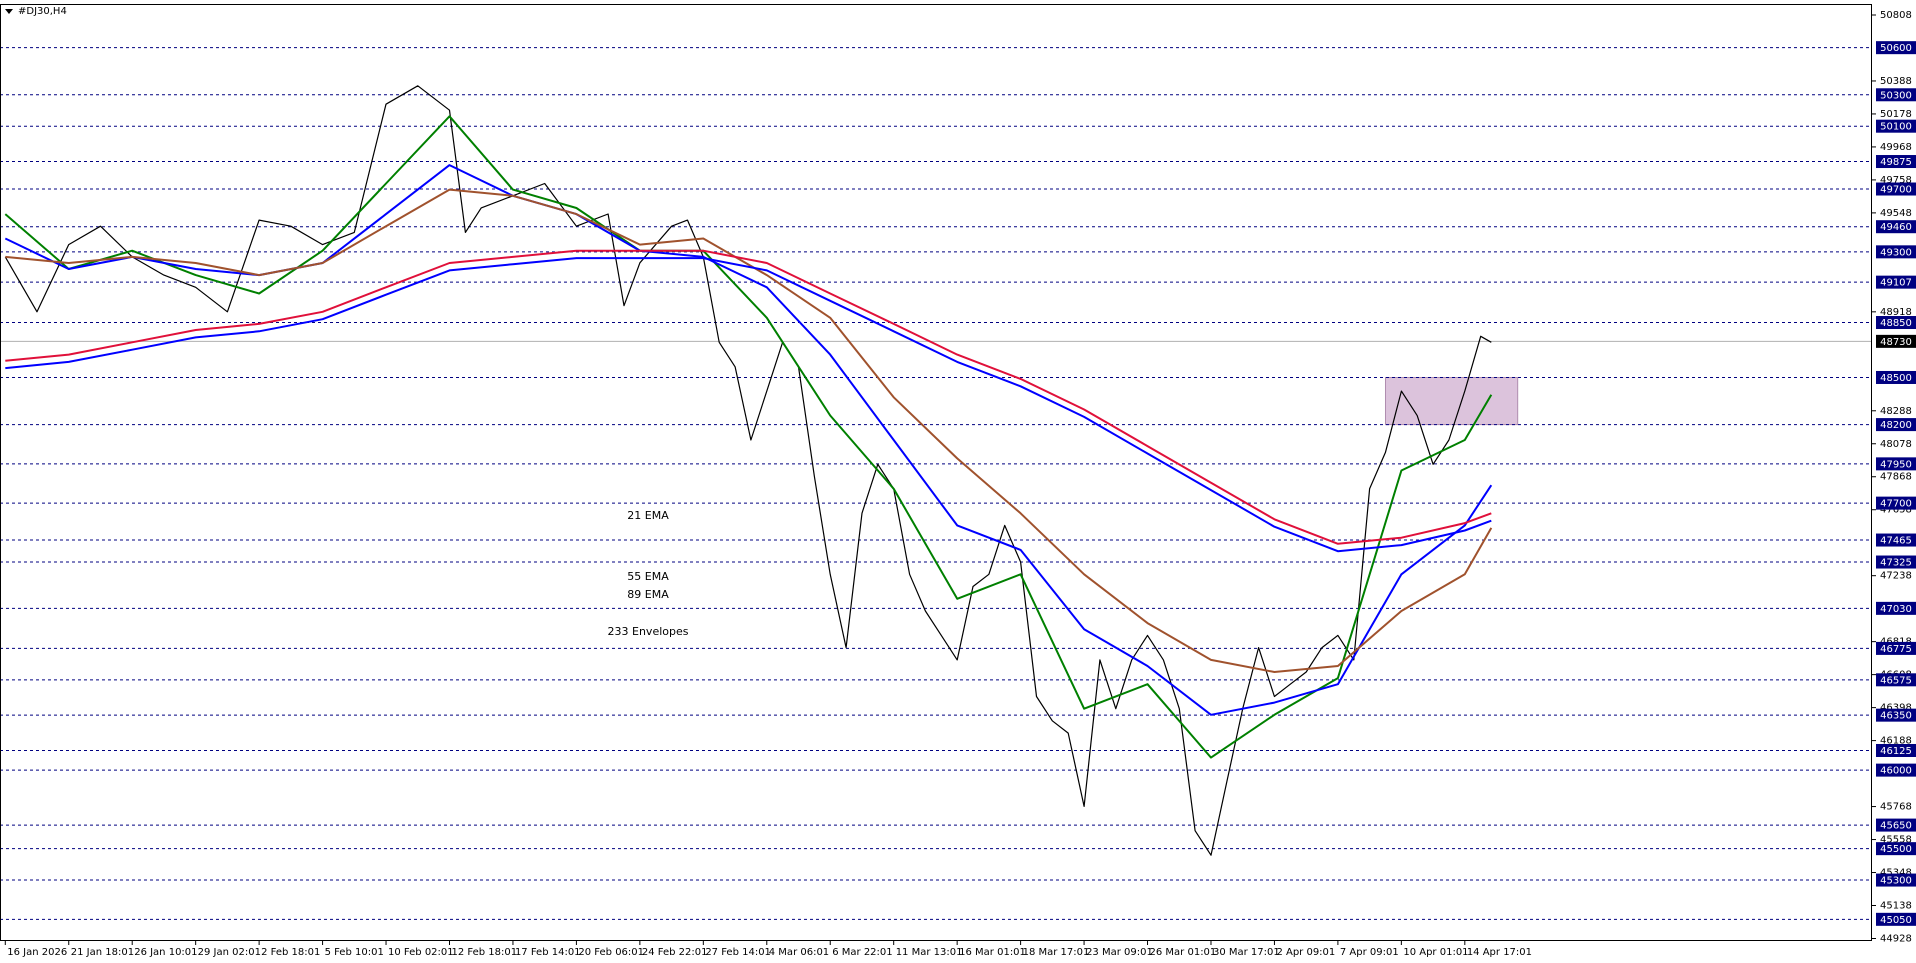 The height and width of the screenshot is (963, 1916). Describe the element at coordinates (1369, 952) in the screenshot. I see `x-tick-label: 7 Apr 09:01` at that location.